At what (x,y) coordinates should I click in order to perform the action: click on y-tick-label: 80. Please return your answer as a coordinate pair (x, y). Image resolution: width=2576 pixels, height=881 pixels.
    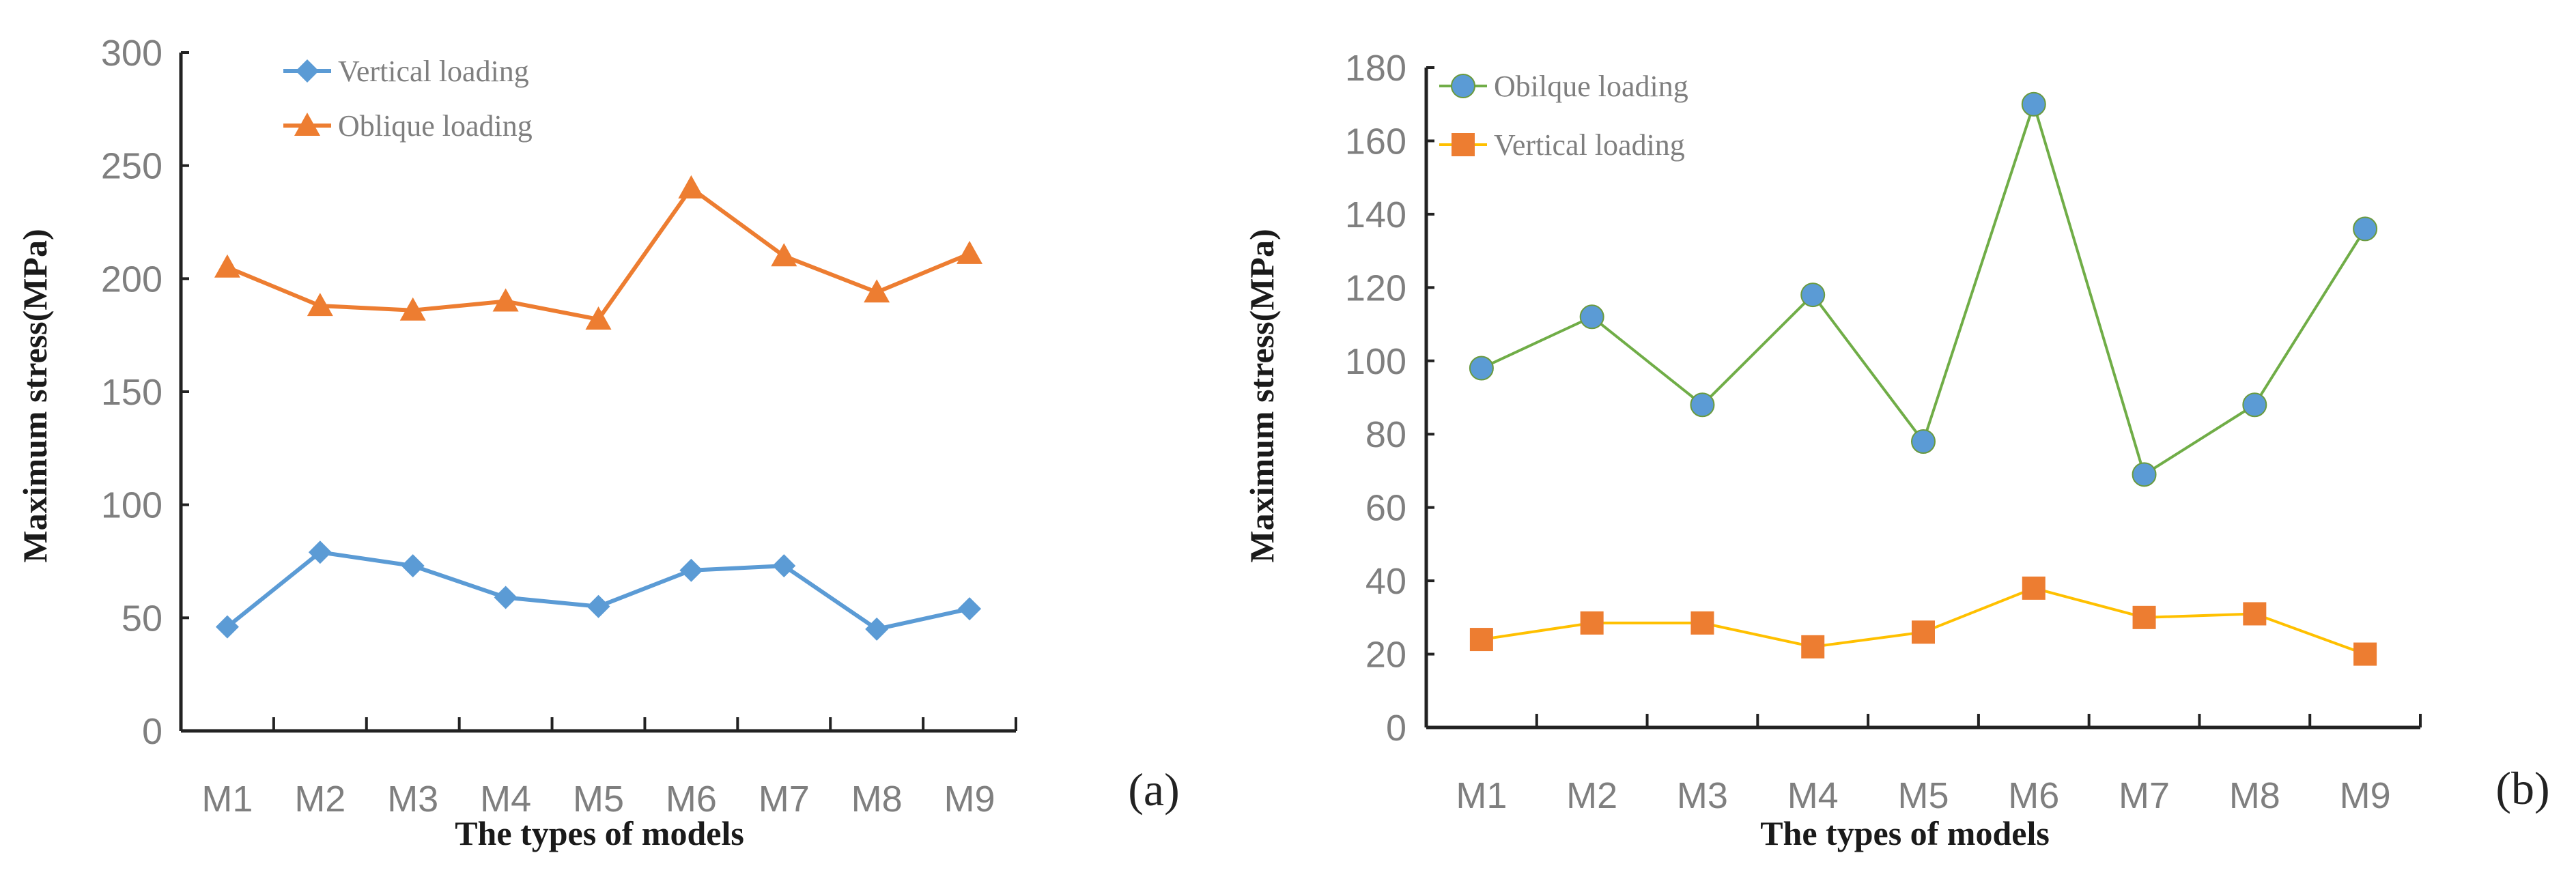
    Looking at the image, I should click on (1386, 435).